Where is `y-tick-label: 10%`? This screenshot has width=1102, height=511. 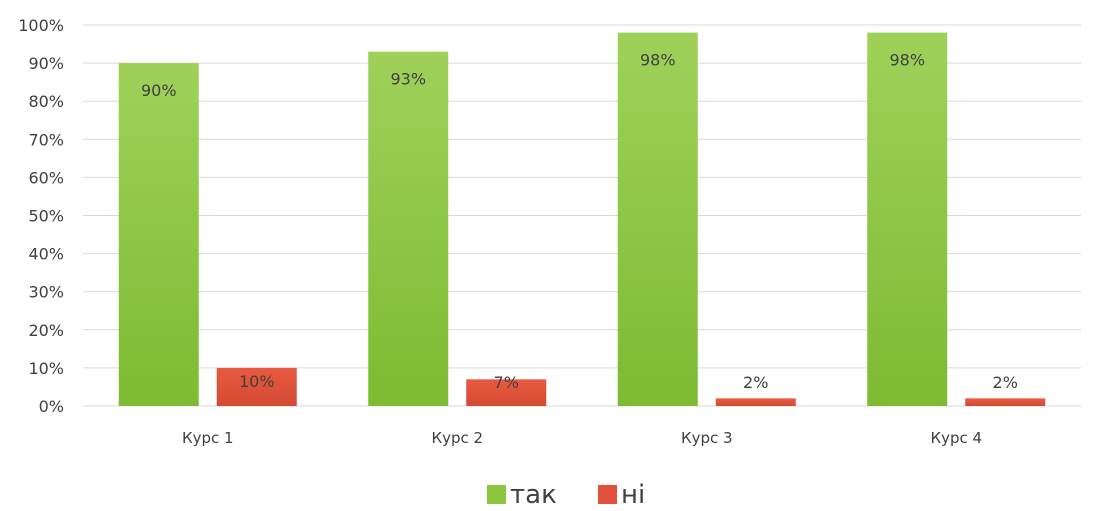
y-tick-label: 10% is located at coordinates (46, 368).